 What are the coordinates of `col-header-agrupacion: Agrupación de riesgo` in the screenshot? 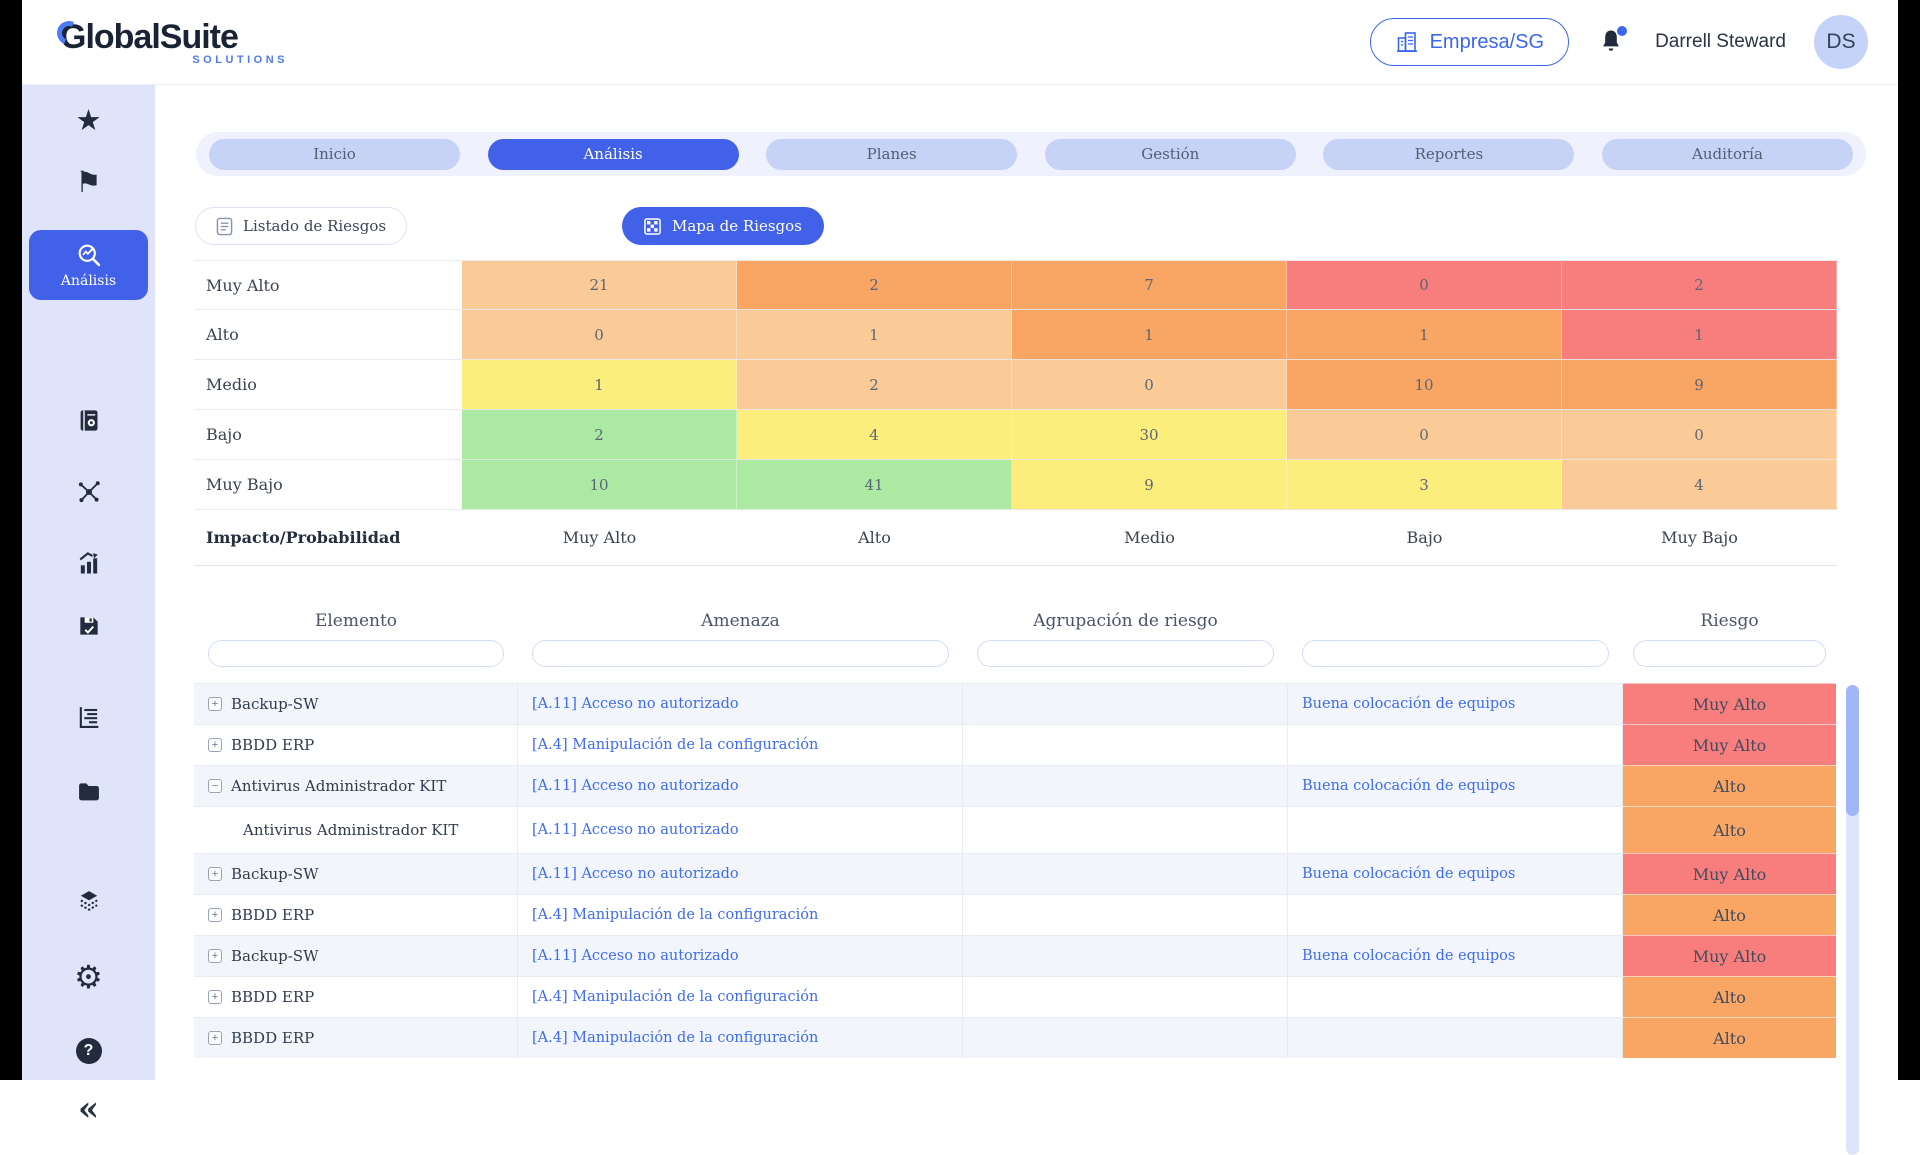 It's located at (1125, 621).